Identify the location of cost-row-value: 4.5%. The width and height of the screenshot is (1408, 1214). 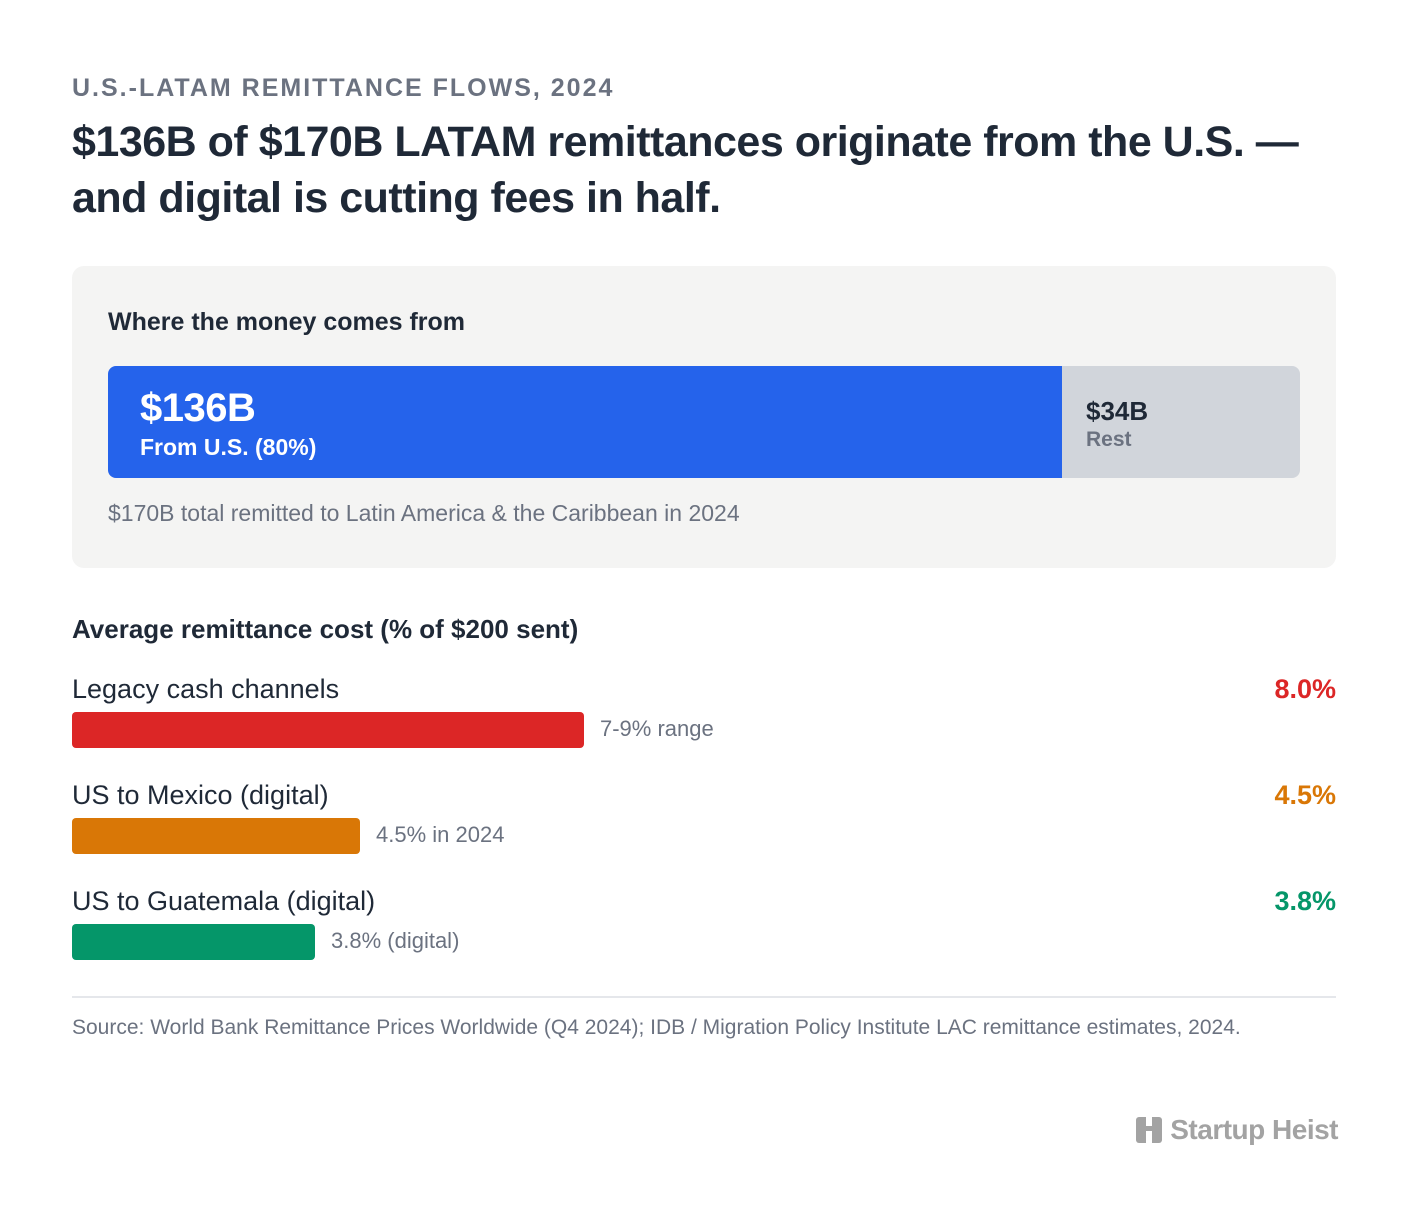
(1305, 795).